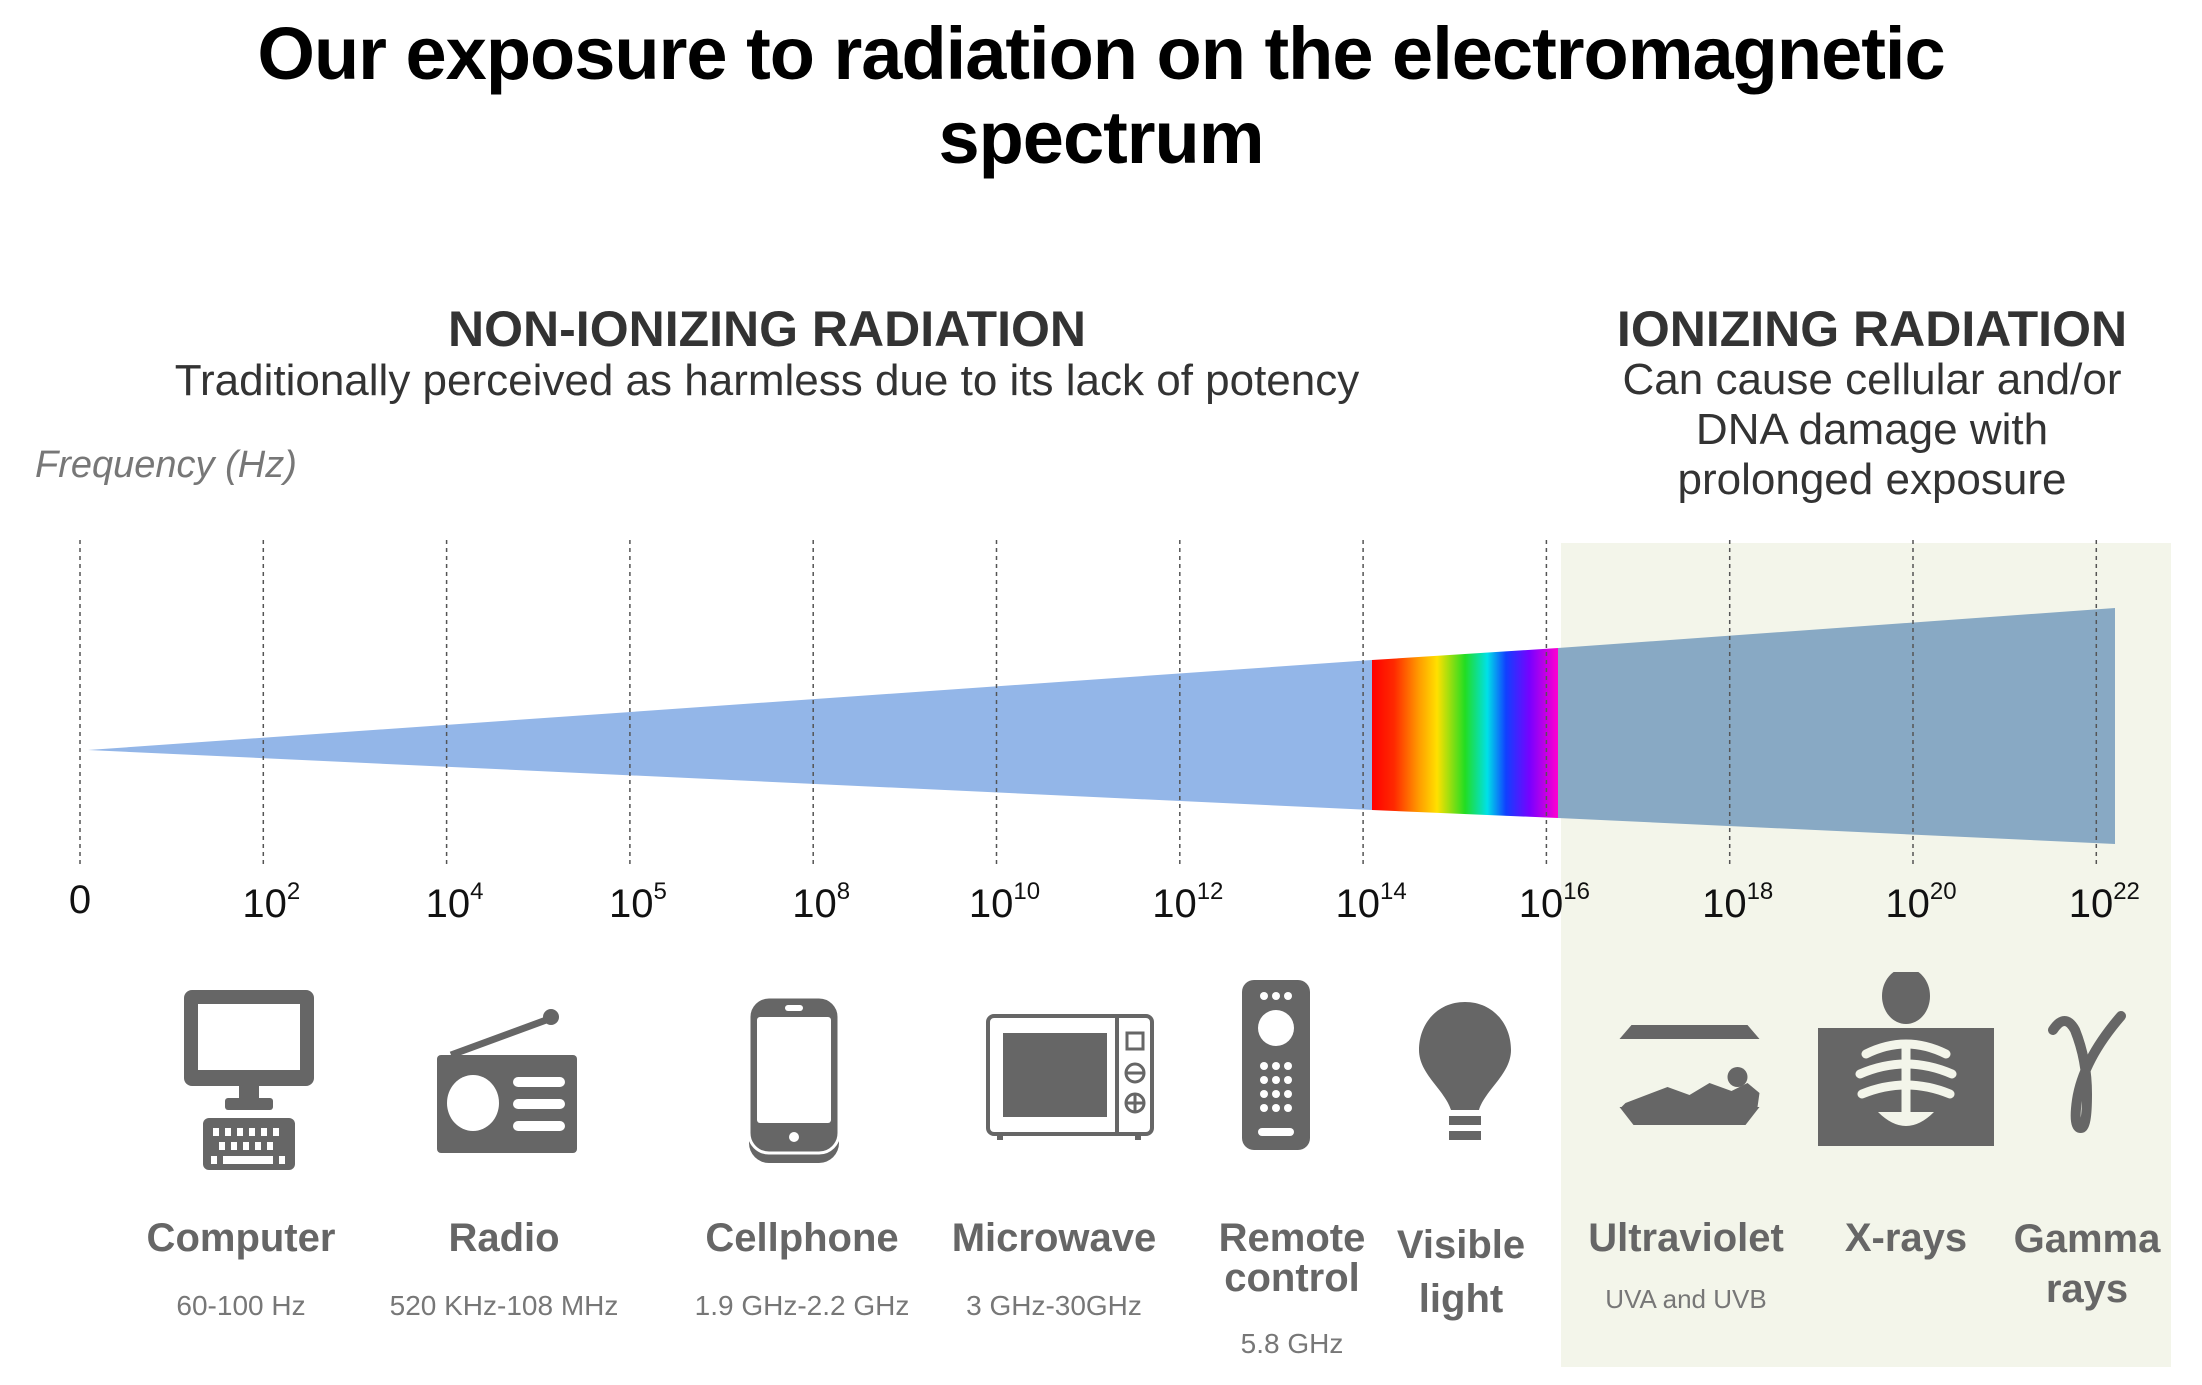 Image resolution: width=2202 pixels, height=1385 pixels. I want to click on tick-label: 10², so click(271, 902).